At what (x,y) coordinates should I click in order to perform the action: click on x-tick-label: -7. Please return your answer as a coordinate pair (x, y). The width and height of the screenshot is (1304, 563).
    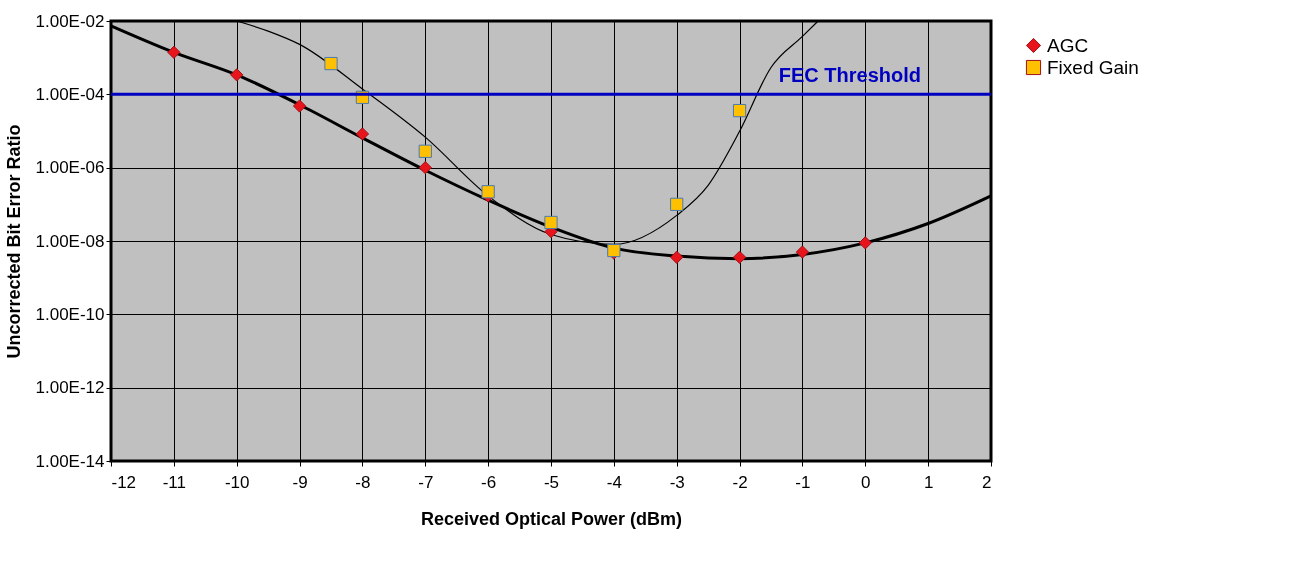
    Looking at the image, I should click on (426, 482).